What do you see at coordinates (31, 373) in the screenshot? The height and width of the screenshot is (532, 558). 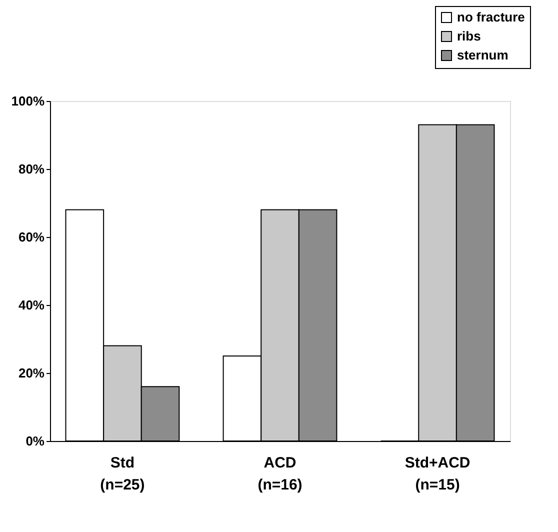 I see `y-tick-label: 20%` at bounding box center [31, 373].